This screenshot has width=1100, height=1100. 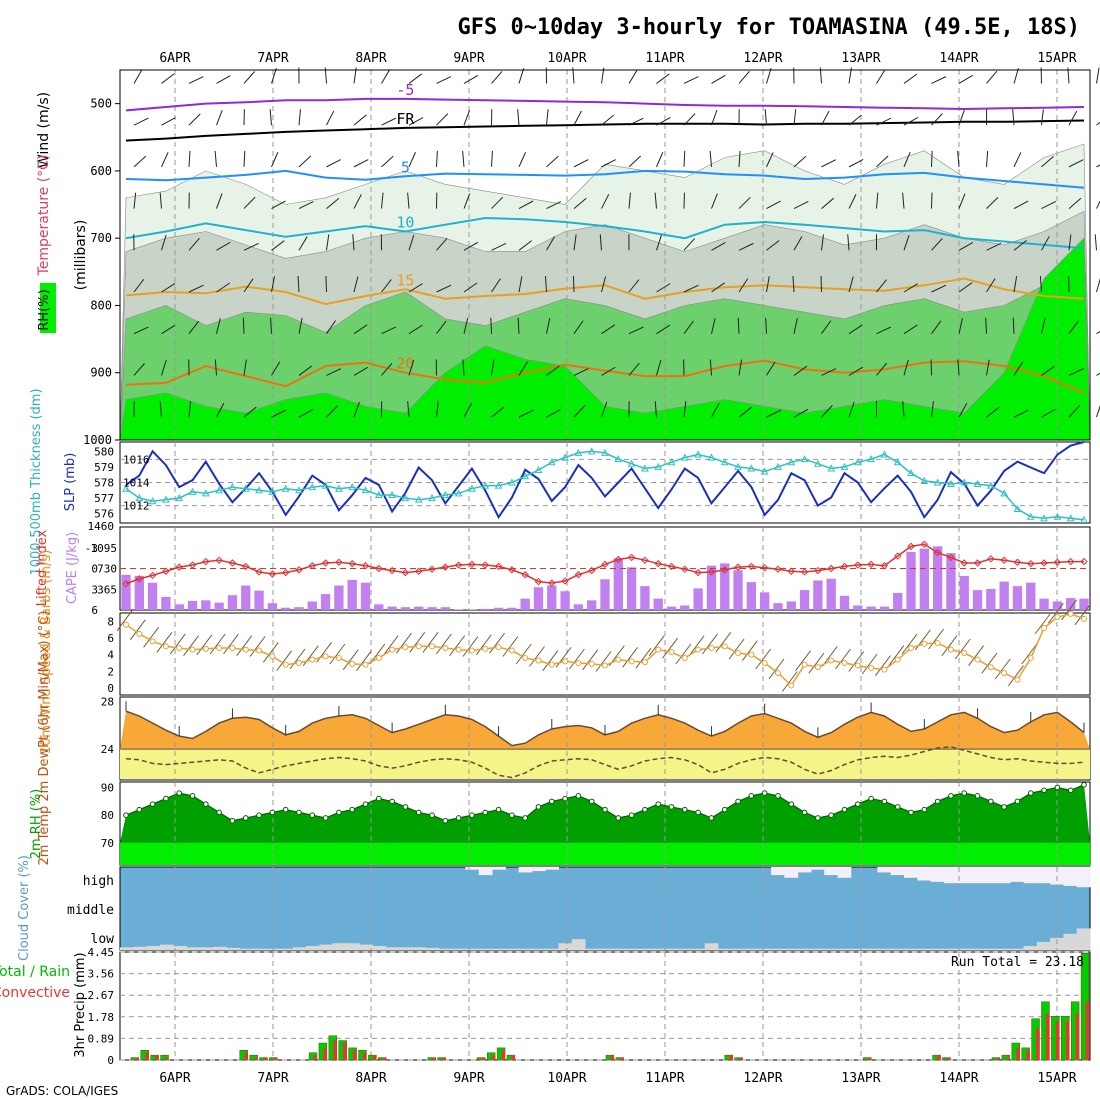 What do you see at coordinates (604, 564) in the screenshot?
I see `li-line` at bounding box center [604, 564].